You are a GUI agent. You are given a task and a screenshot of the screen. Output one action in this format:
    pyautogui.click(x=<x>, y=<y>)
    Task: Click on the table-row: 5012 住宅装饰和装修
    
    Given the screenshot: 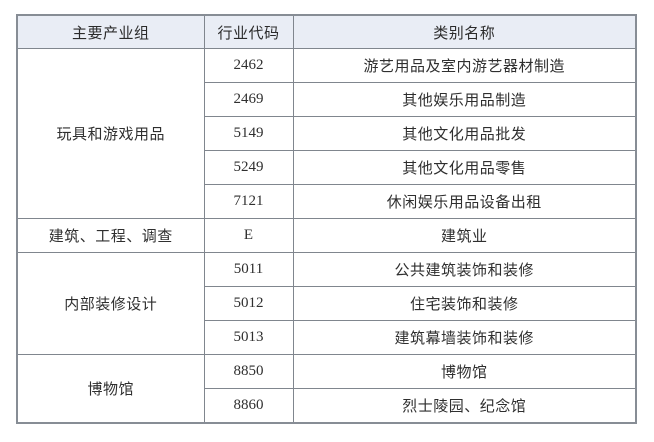 What is the action you would take?
    pyautogui.click(x=327, y=303)
    